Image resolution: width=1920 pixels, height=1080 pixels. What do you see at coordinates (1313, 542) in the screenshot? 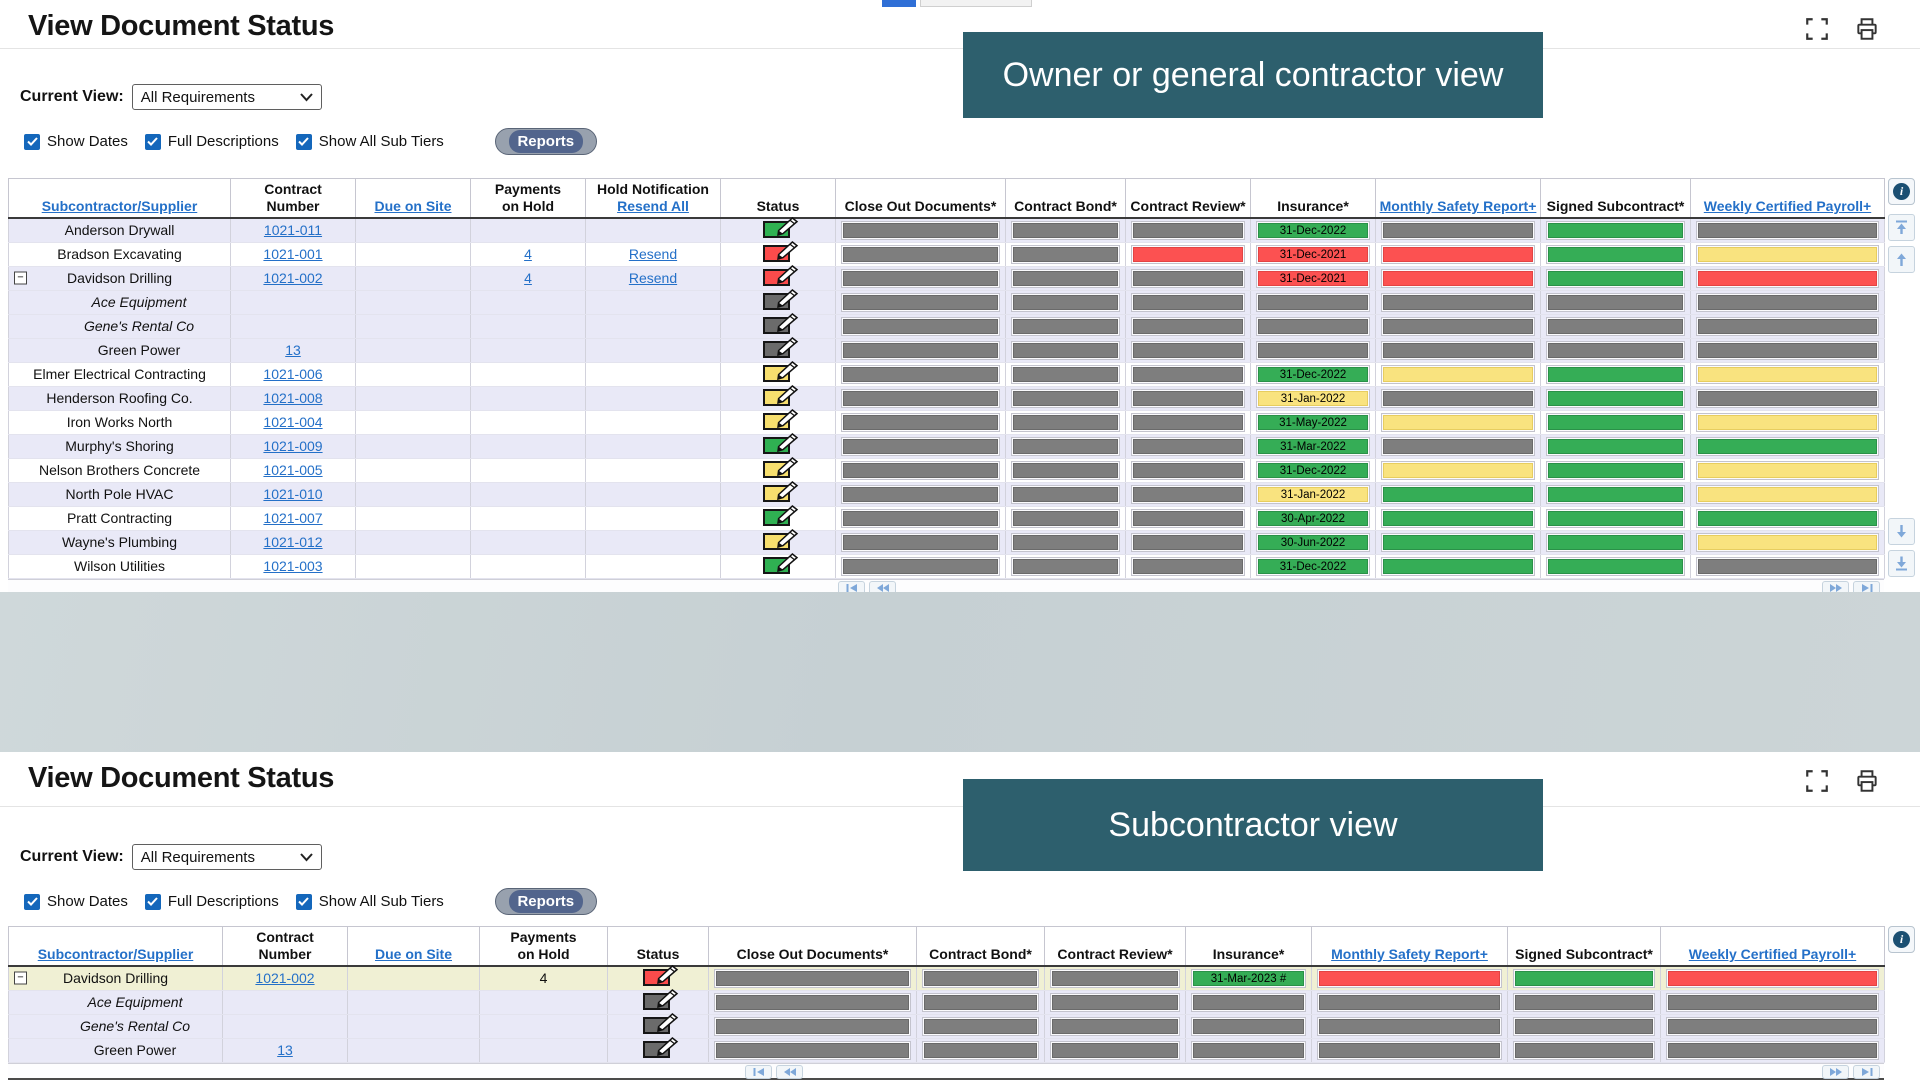
I see `document-status-bar: 30-Jun-2022` at bounding box center [1313, 542].